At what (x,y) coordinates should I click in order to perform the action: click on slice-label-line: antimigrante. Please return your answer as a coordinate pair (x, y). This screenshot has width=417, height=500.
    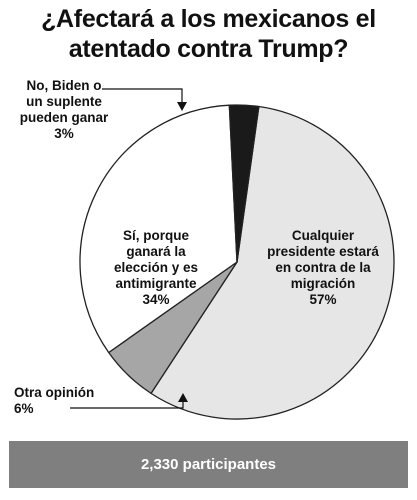
    Looking at the image, I should click on (156, 283).